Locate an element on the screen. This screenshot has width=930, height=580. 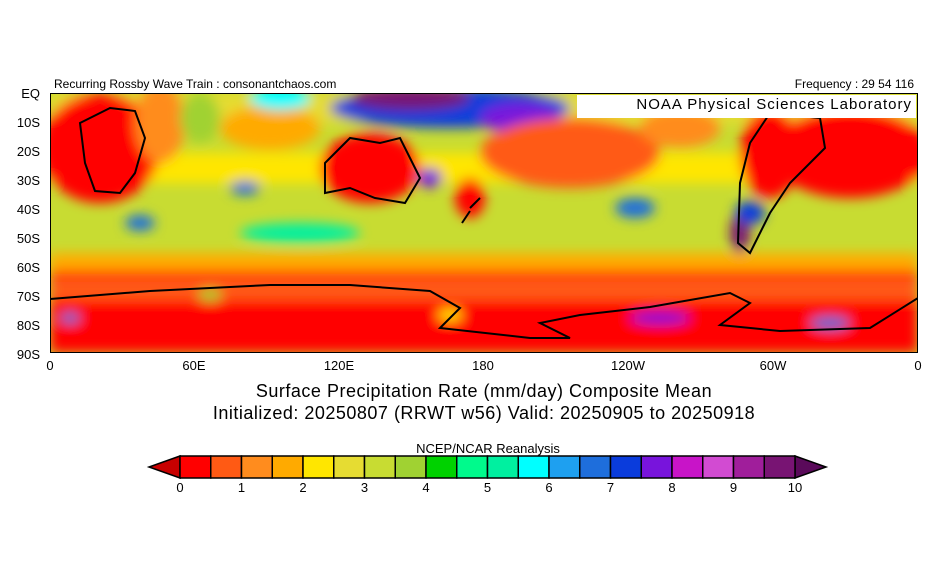
lon-label: 120W is located at coordinates (628, 365).